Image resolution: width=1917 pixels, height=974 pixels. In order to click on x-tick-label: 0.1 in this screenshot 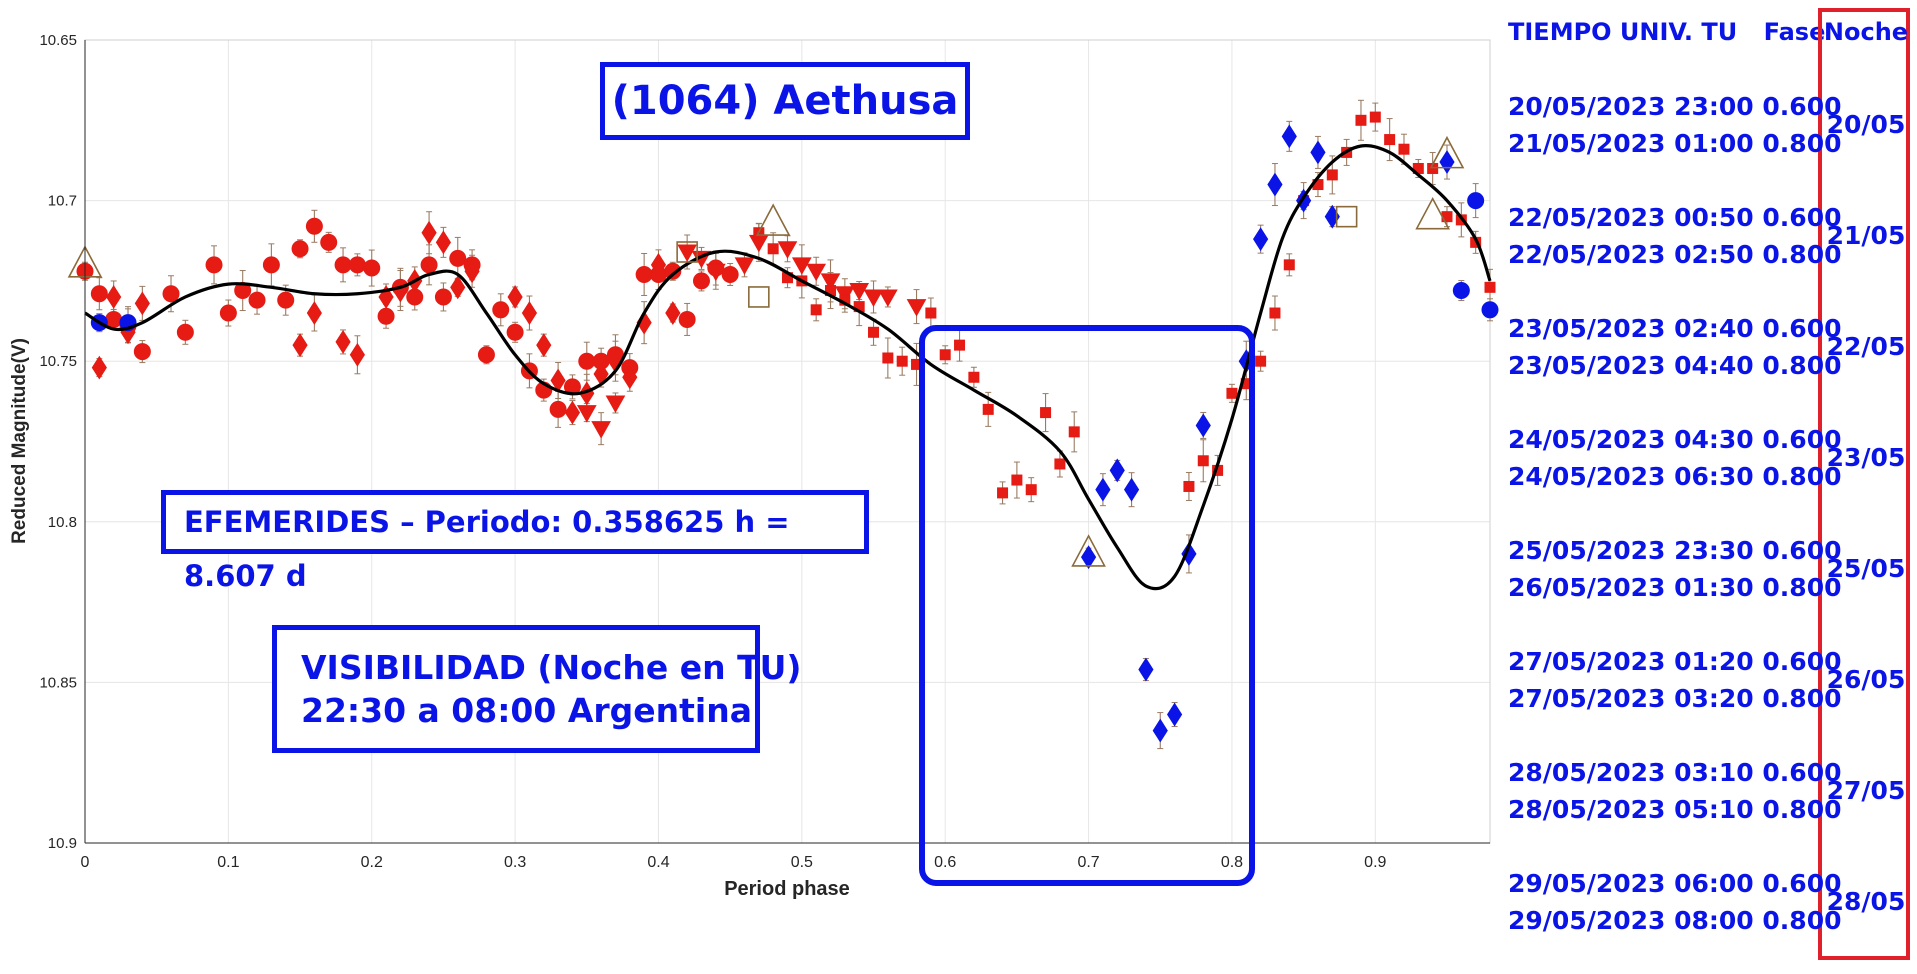, I will do `click(228, 862)`.